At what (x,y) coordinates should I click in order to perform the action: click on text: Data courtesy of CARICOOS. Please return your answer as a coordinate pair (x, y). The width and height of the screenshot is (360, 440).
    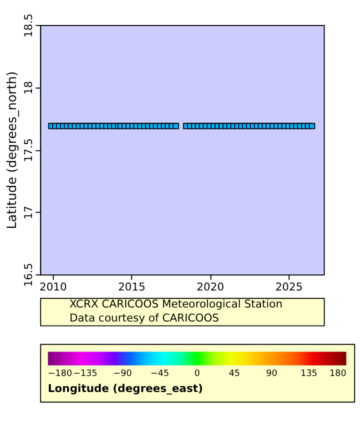
    Looking at the image, I should click on (144, 317).